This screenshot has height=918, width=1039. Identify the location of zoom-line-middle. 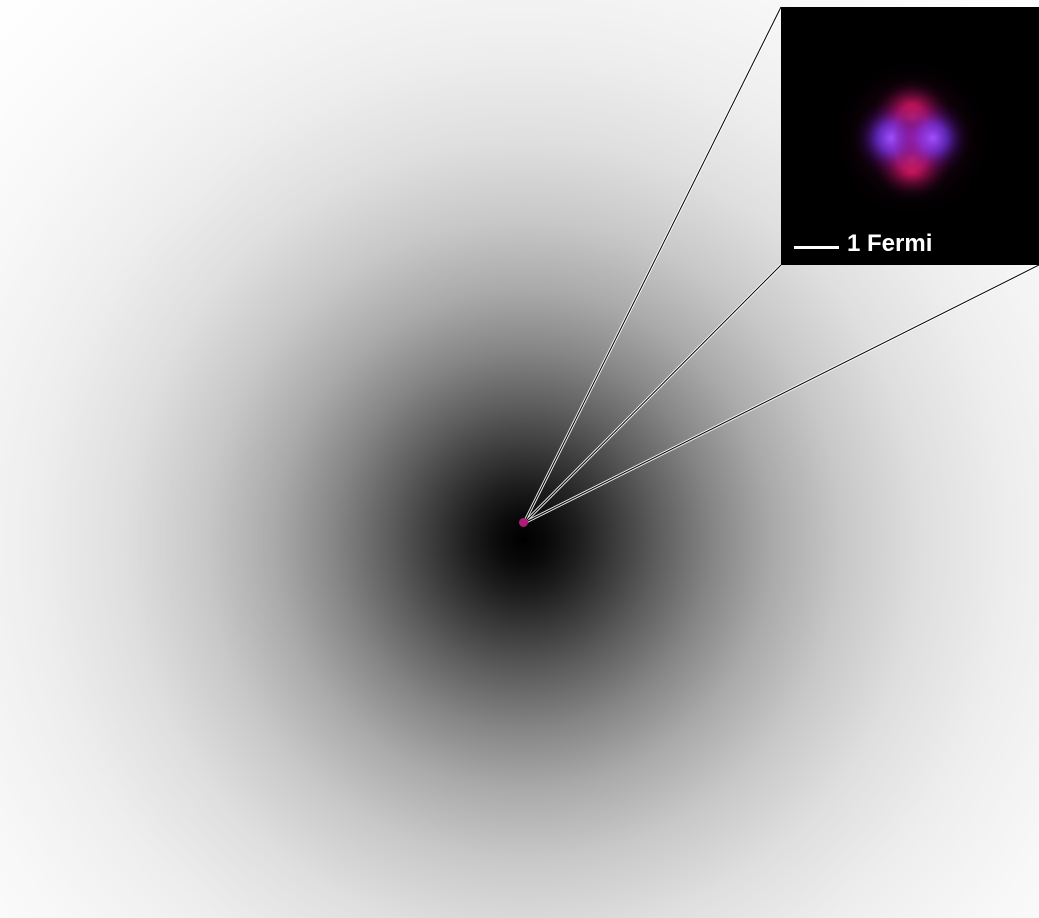
(652, 394).